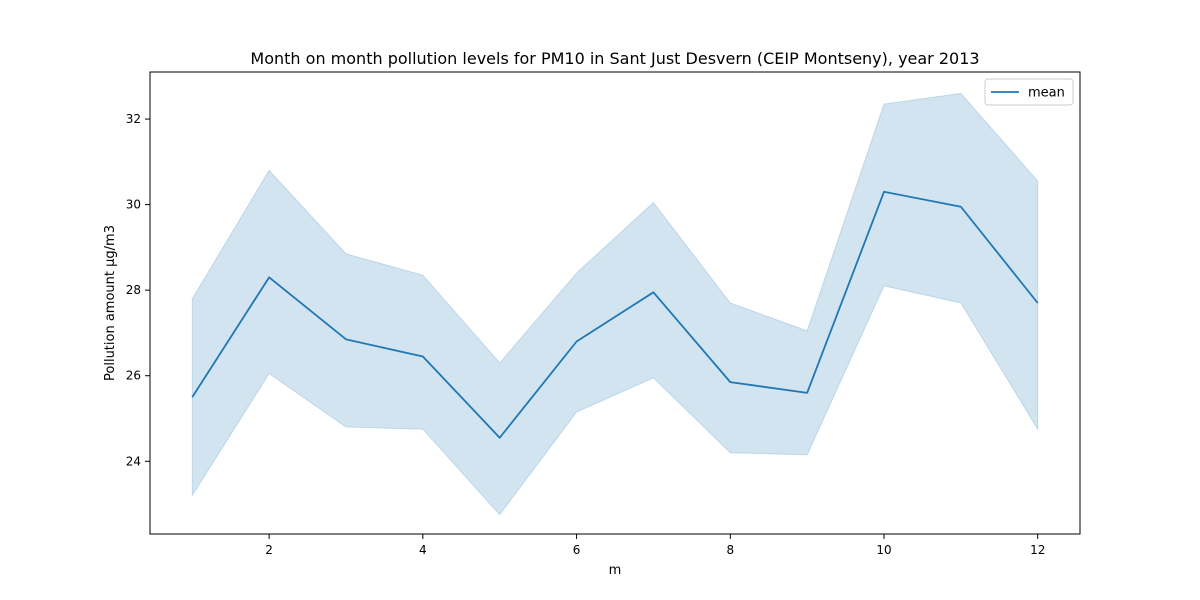  What do you see at coordinates (133, 205) in the screenshot?
I see `y-tick-label: 30` at bounding box center [133, 205].